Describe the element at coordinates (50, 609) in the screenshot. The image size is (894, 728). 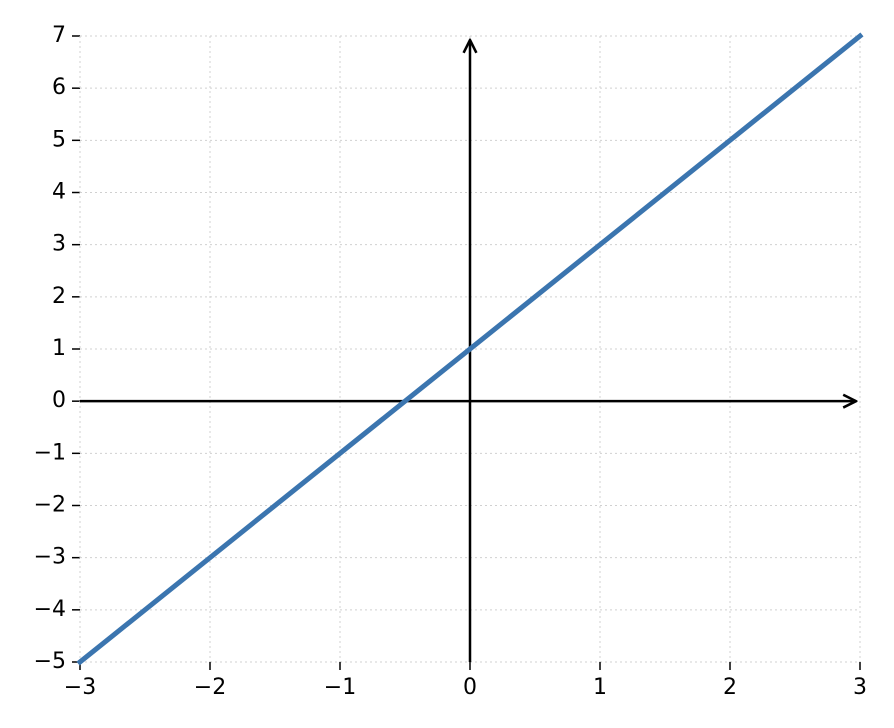
I see `y-tick-label: −4` at that location.